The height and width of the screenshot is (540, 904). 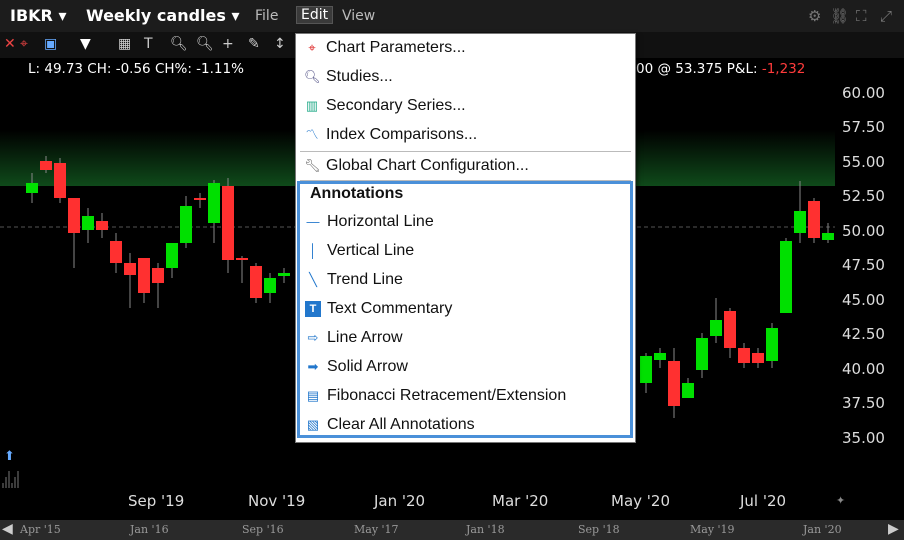 I want to click on snapshot-icon: ▦, so click(x=125, y=44).